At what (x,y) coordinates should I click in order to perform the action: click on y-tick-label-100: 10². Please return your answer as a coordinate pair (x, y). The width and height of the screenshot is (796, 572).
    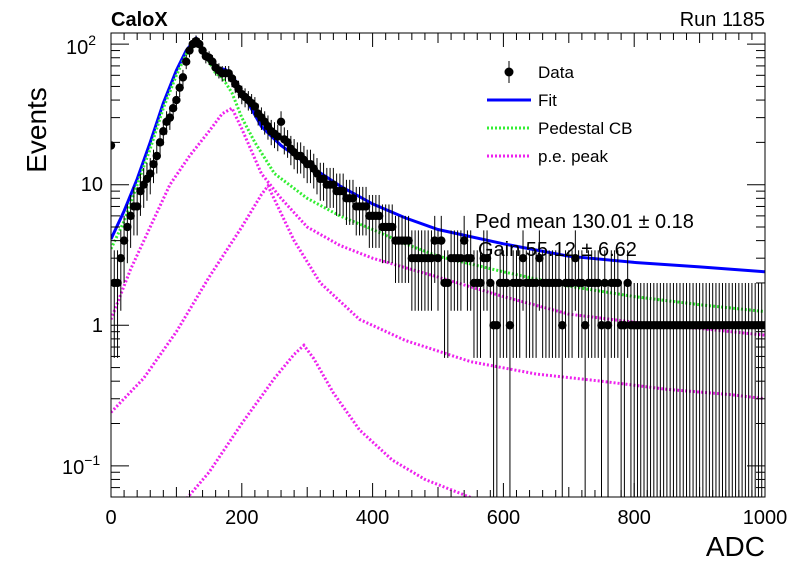
    Looking at the image, I should click on (81, 45).